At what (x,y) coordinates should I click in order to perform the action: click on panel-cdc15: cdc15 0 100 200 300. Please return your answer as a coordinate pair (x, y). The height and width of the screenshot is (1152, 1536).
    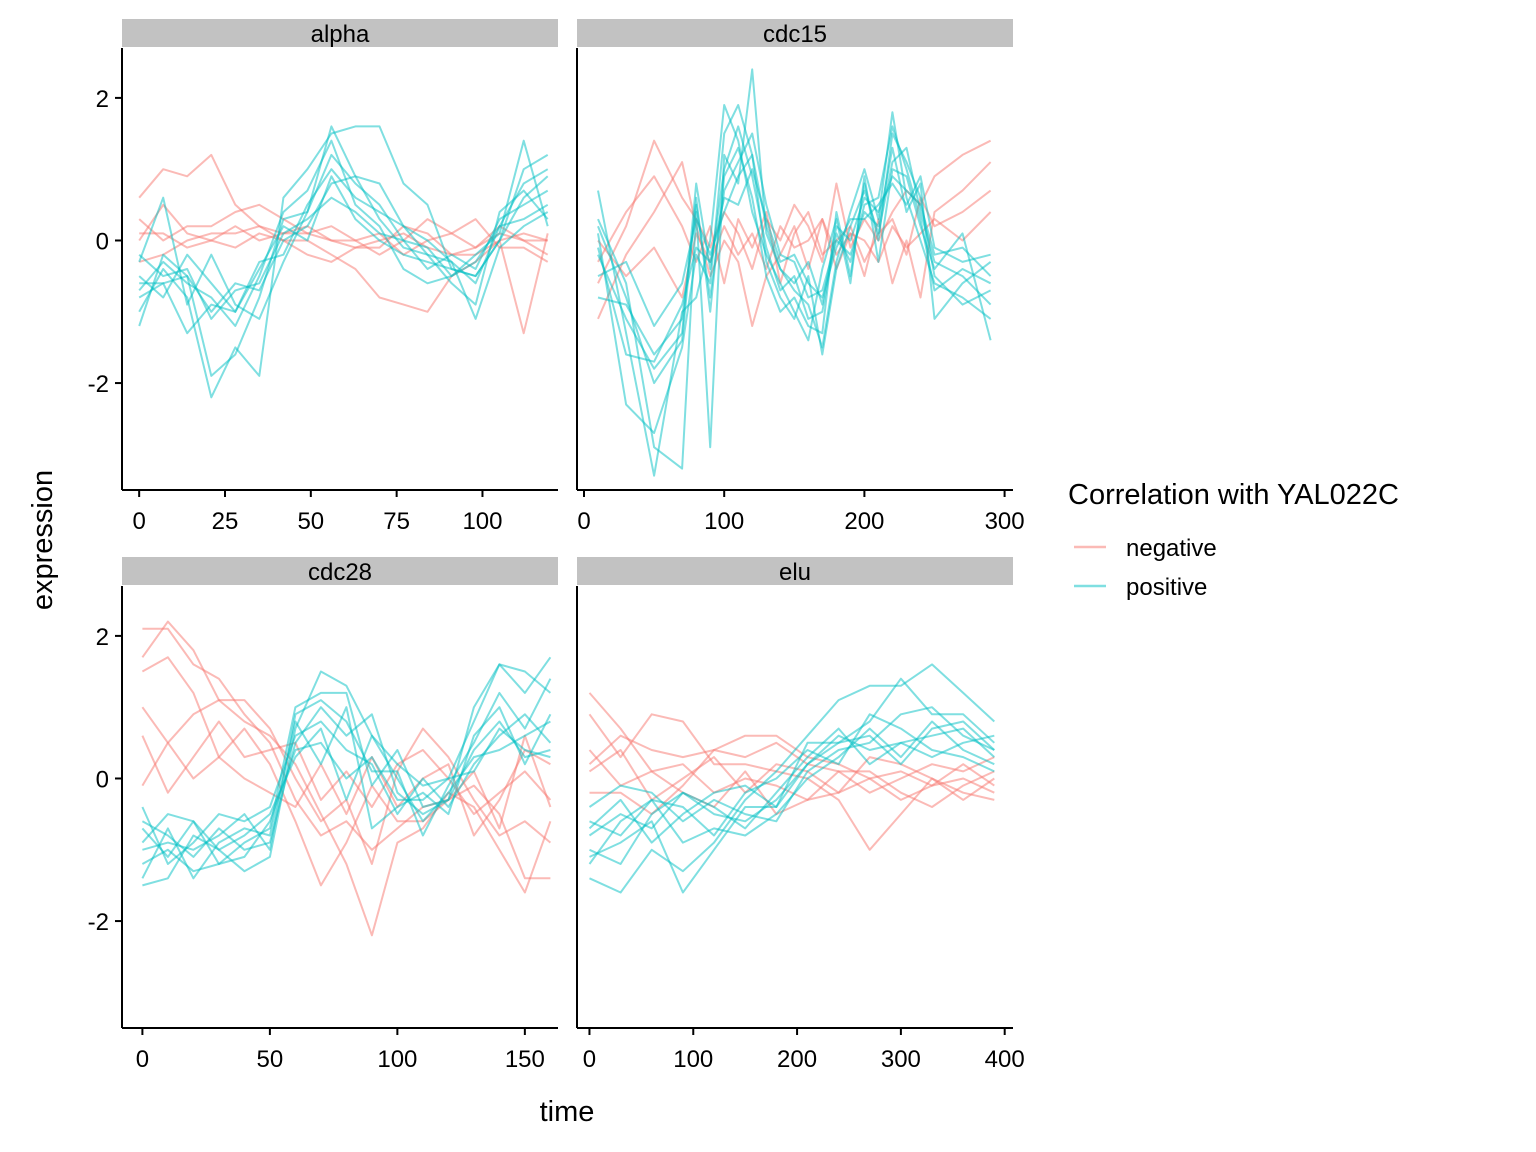
    Looking at the image, I should click on (800, 277).